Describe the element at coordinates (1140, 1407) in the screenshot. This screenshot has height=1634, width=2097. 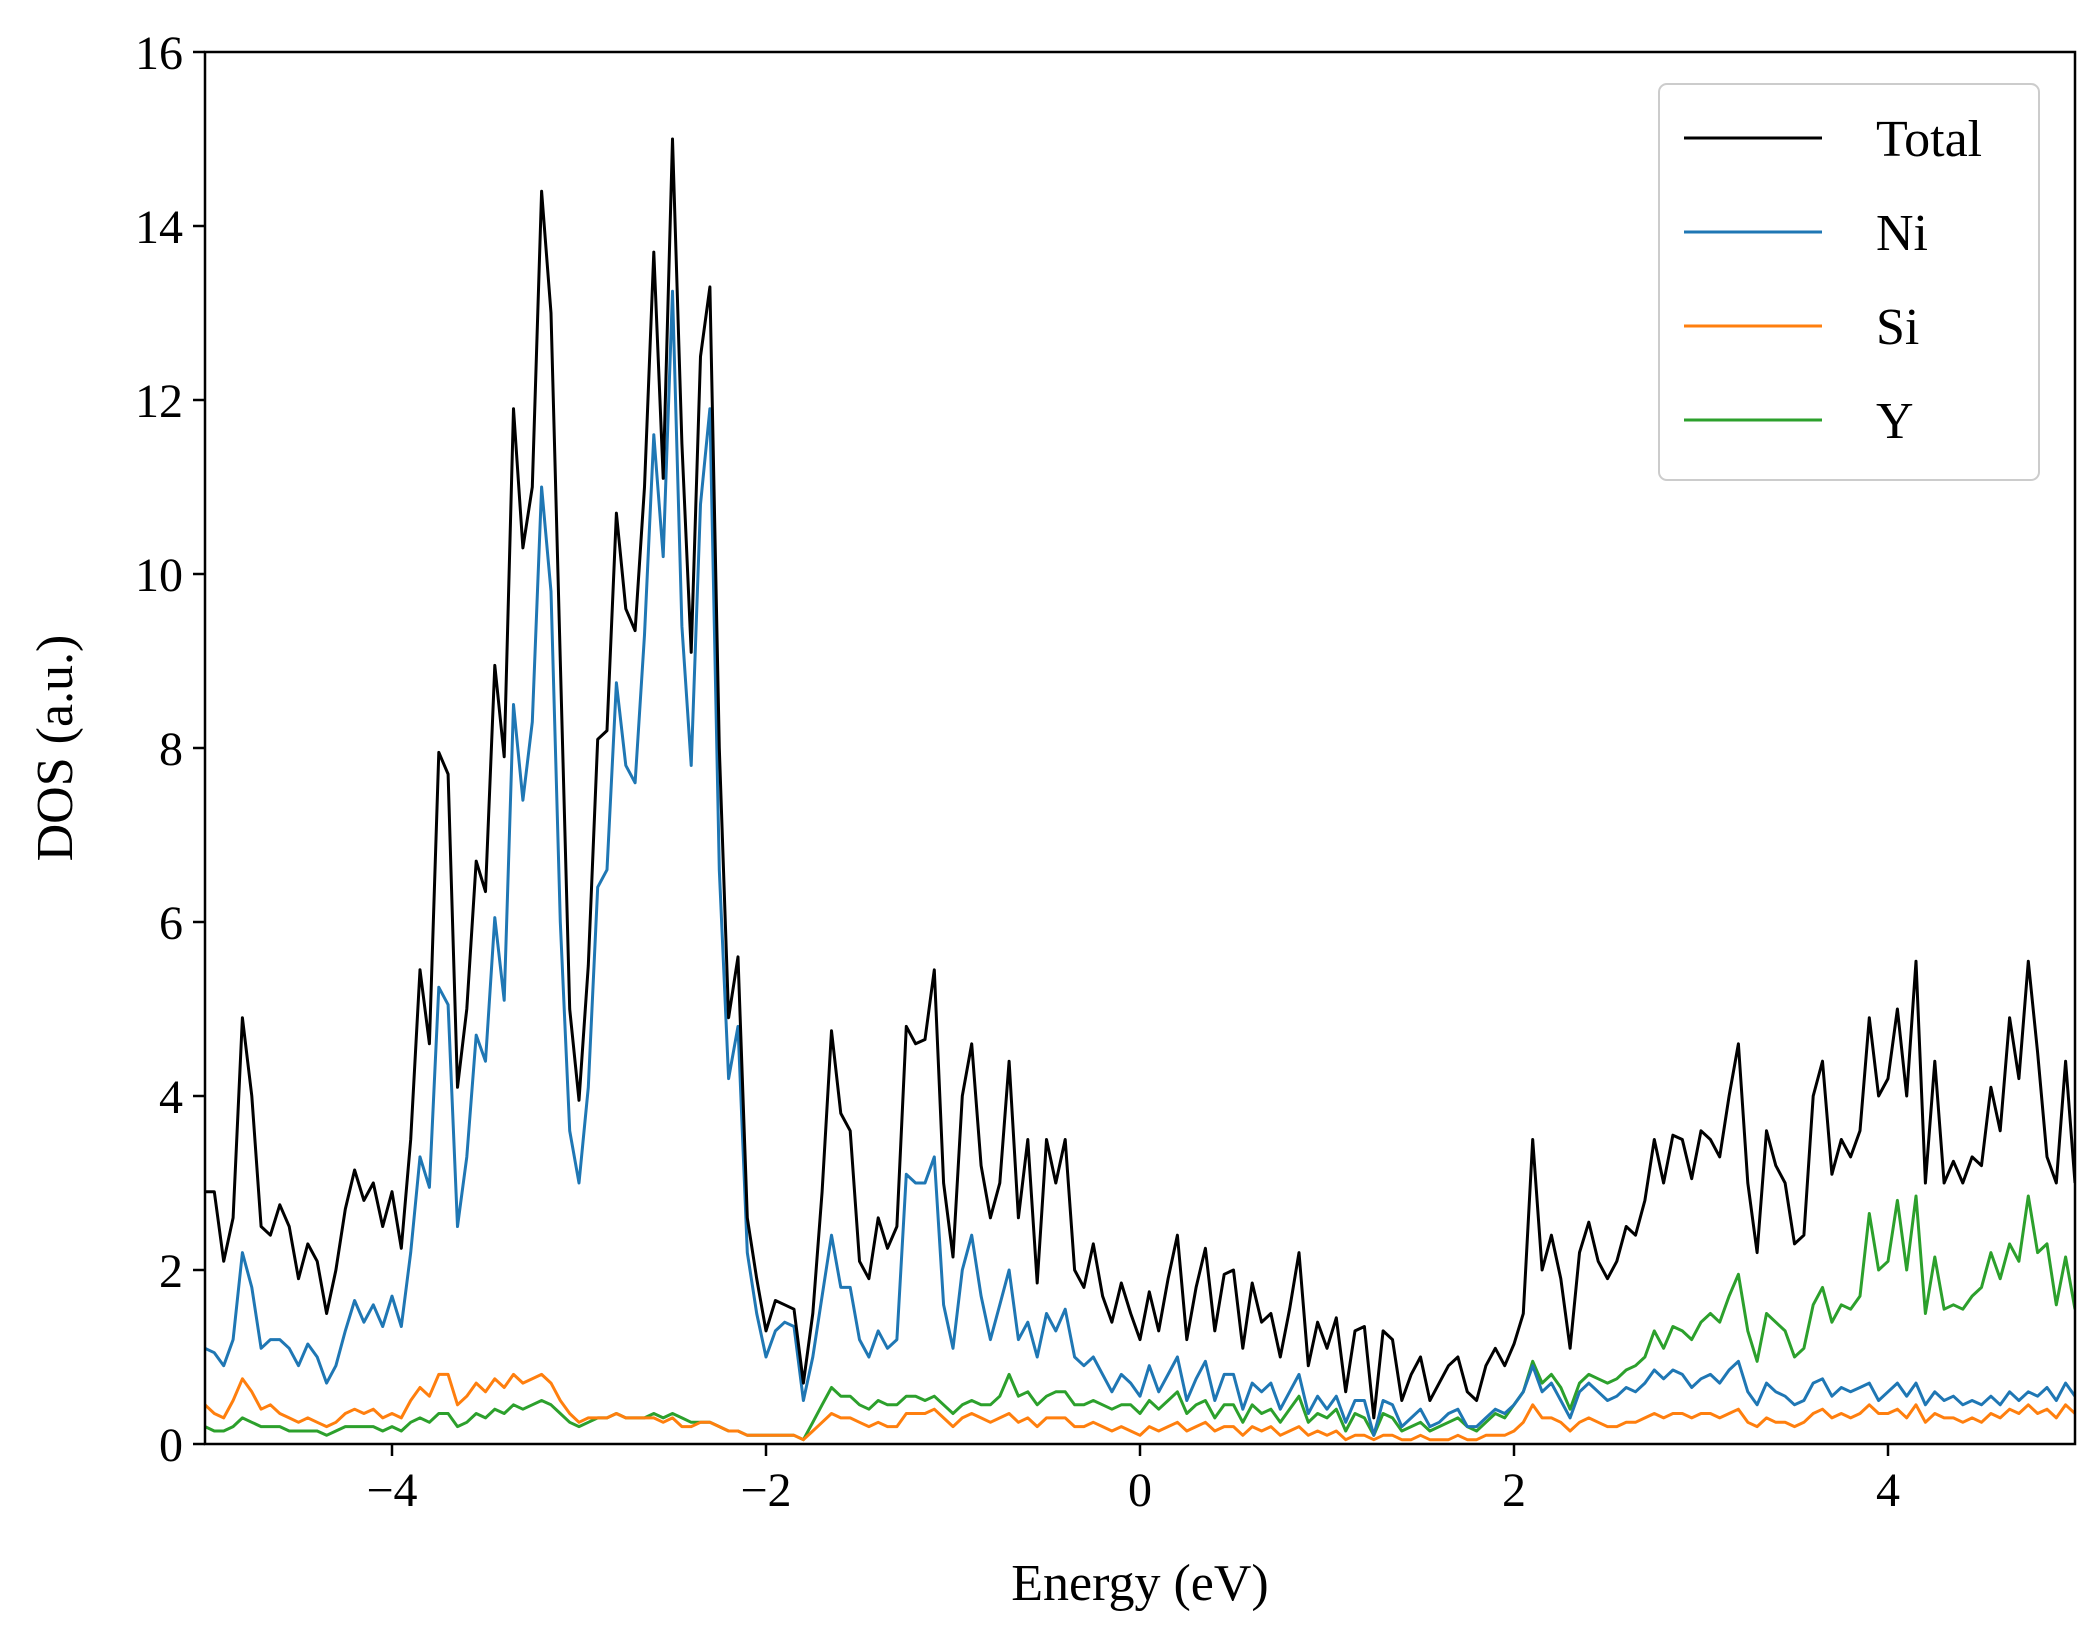
I see `series-line-si` at that location.